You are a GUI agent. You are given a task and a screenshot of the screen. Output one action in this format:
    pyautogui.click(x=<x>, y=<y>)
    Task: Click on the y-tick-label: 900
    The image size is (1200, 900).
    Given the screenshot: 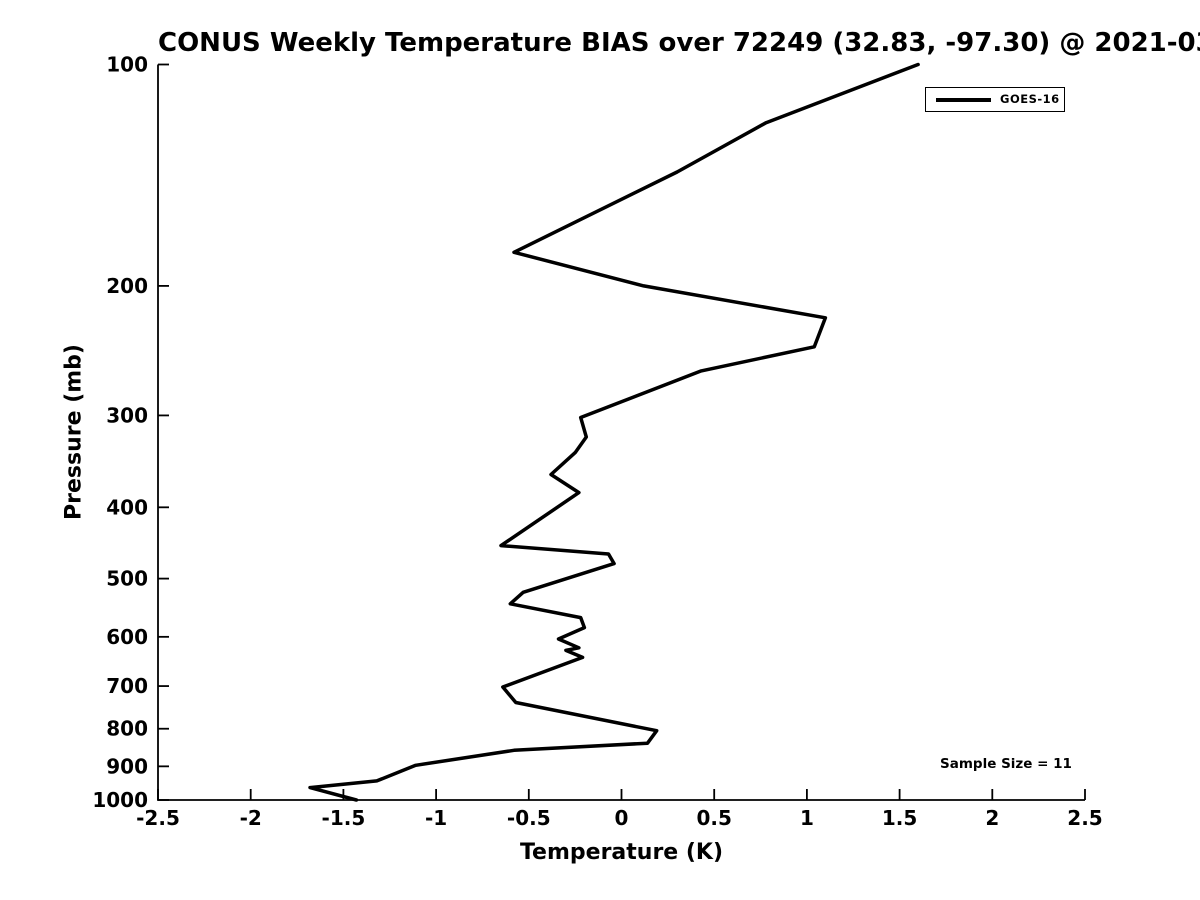 What is the action you would take?
    pyautogui.click(x=127, y=766)
    